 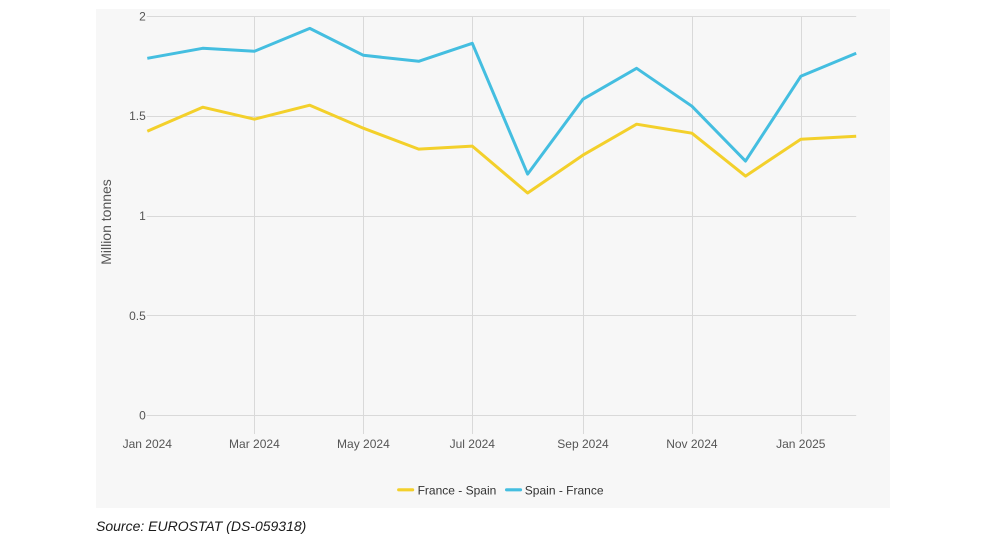 I want to click on svg-text: May 2024, so click(x=363, y=444).